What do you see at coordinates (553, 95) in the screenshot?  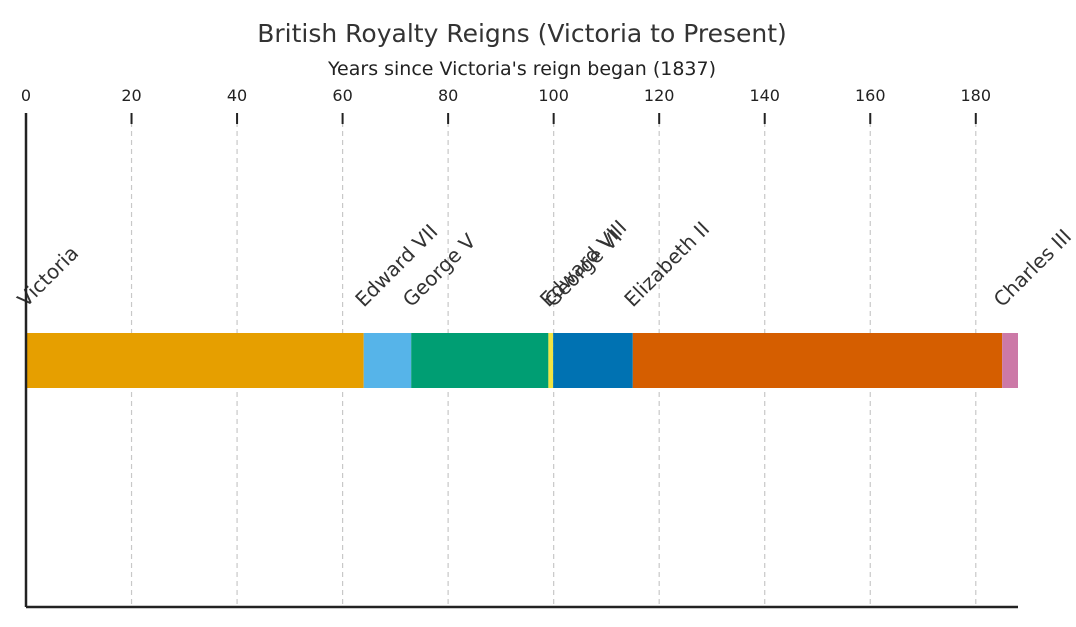 I see `x-tick-label-100: 100` at bounding box center [553, 95].